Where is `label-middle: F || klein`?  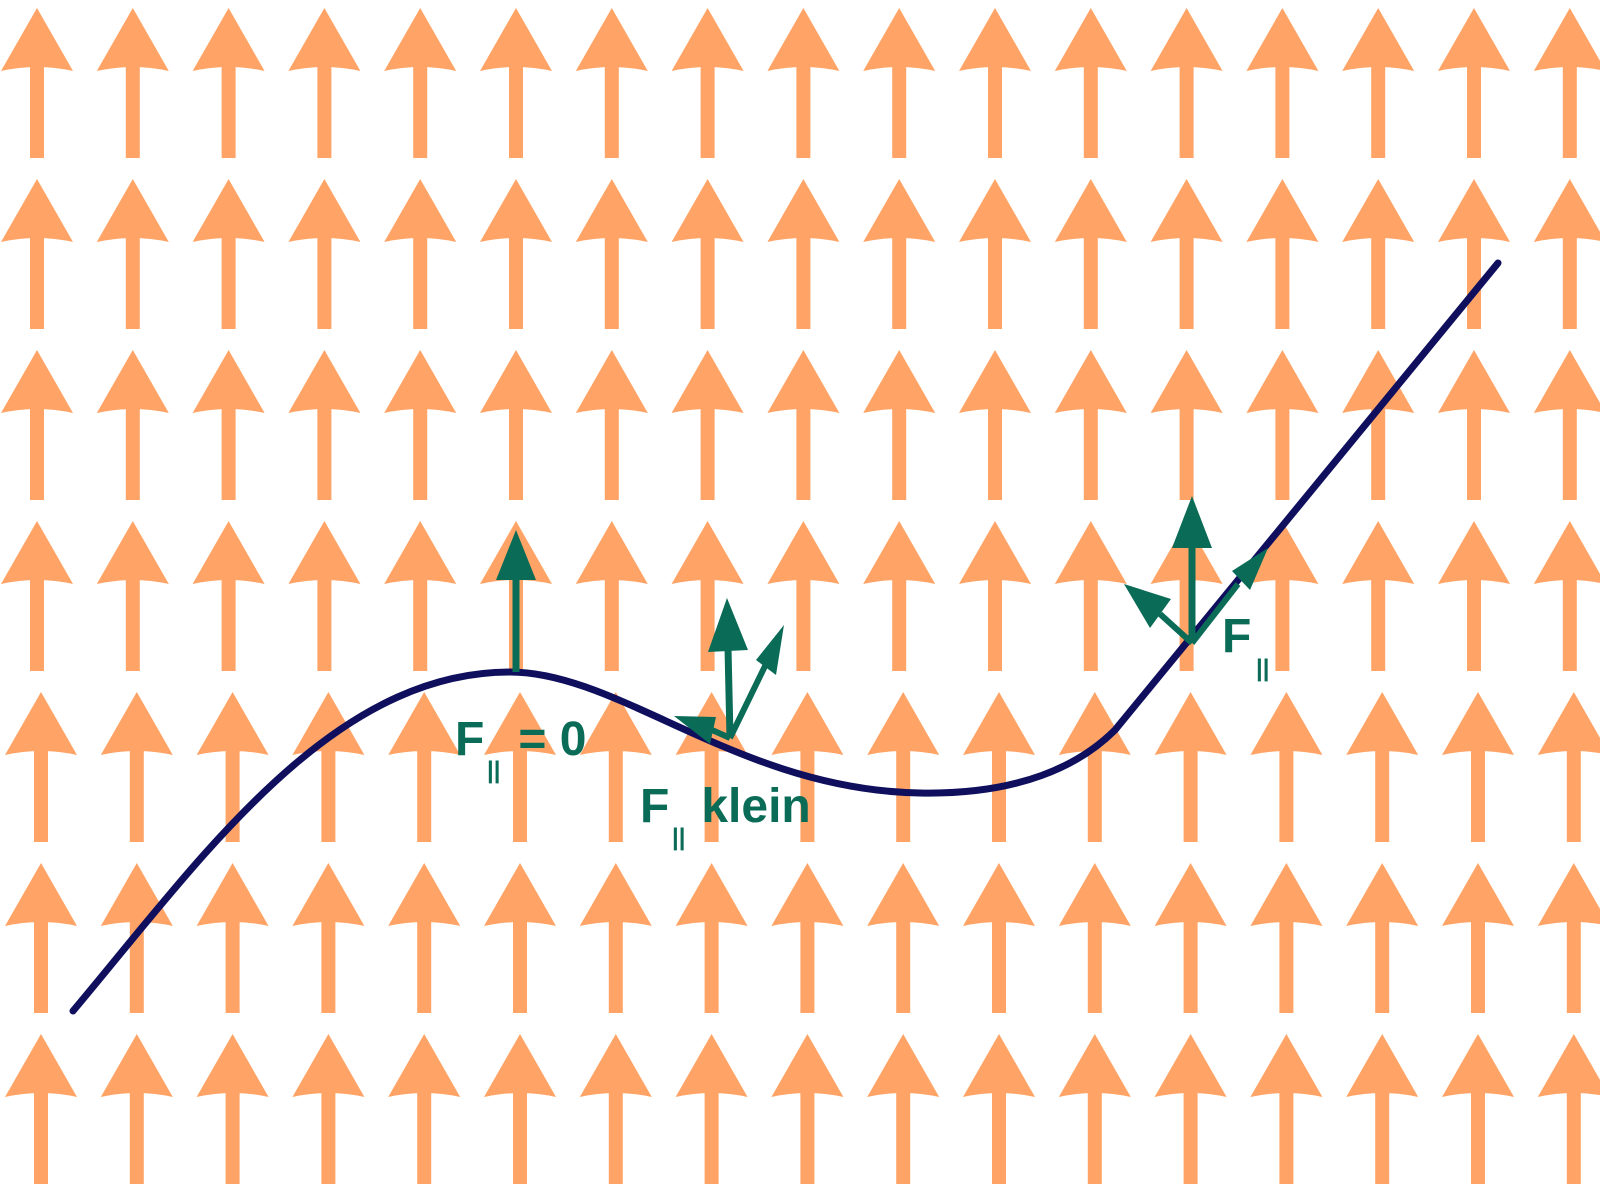
label-middle: F || klein is located at coordinates (725, 815).